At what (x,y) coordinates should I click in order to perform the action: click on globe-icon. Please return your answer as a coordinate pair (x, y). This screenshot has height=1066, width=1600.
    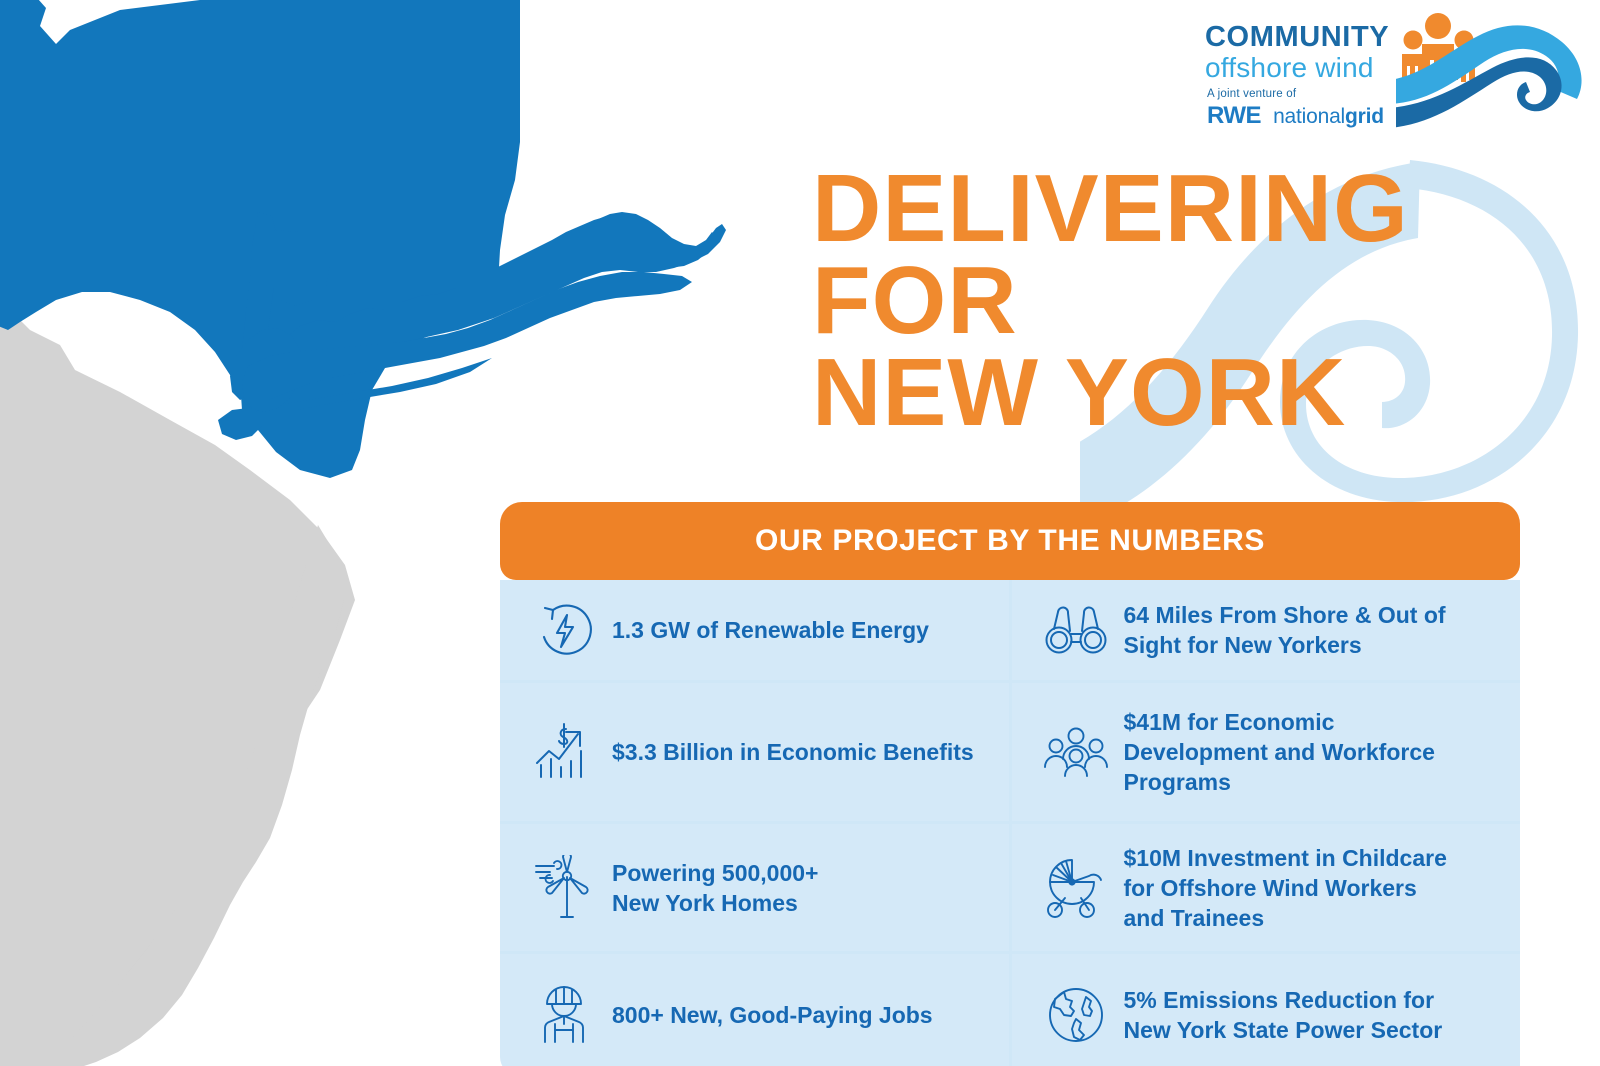
    Looking at the image, I should click on (1076, 1015).